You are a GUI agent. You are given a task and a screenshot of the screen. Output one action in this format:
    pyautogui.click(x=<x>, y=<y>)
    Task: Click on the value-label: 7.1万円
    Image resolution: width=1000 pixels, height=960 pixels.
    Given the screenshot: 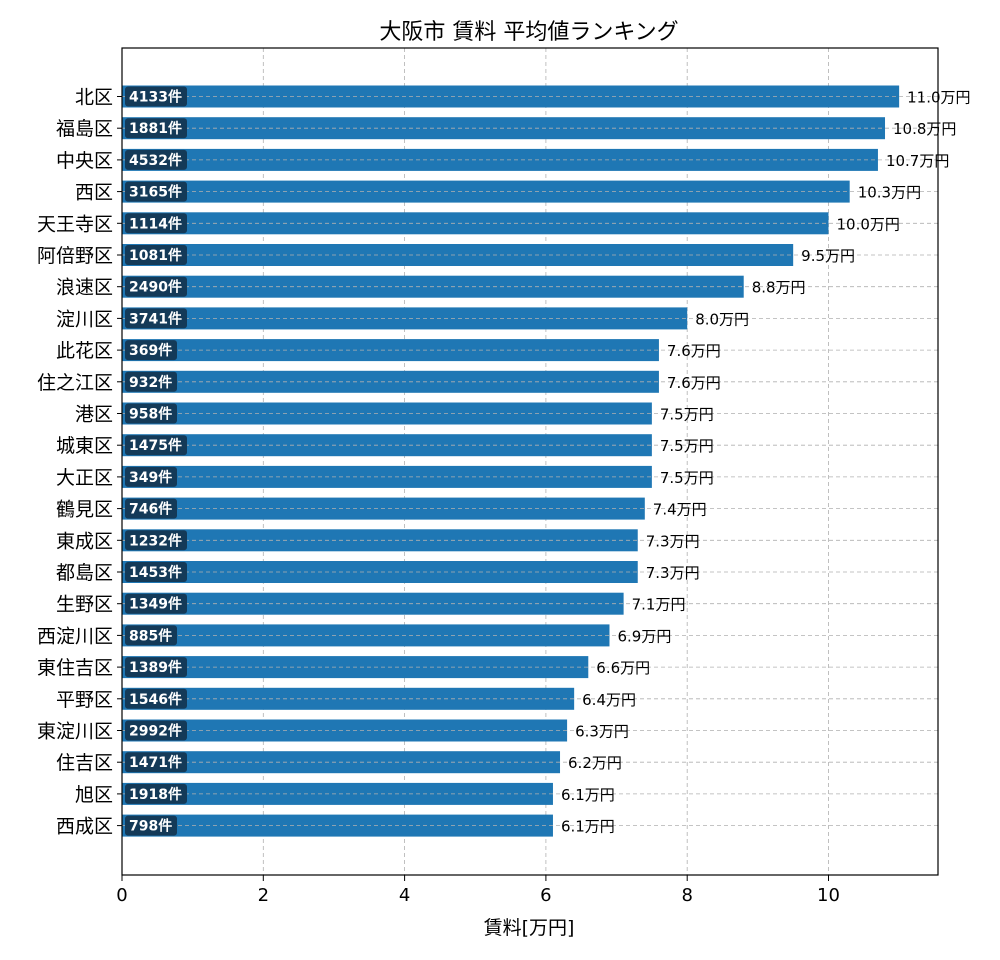 What is the action you would take?
    pyautogui.click(x=659, y=605)
    